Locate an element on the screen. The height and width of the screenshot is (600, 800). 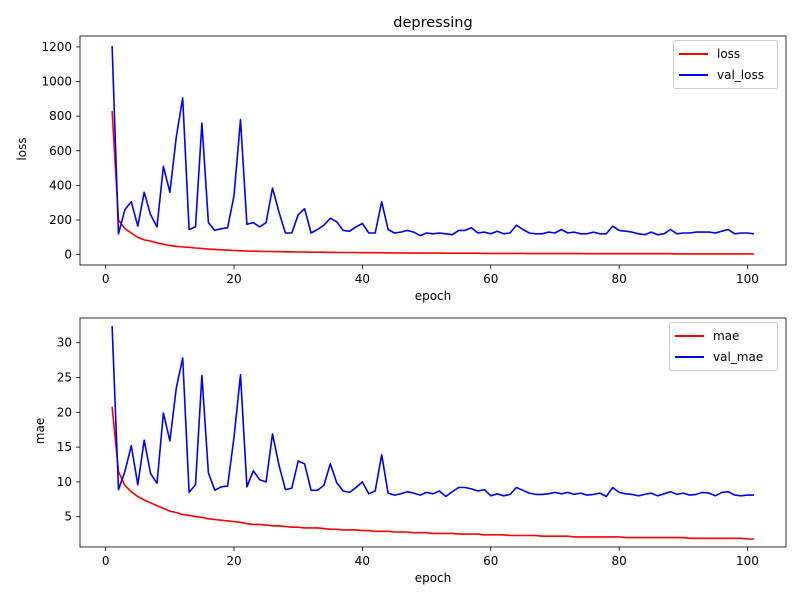
mae-legend: mae val_mae is located at coordinates (723, 346).